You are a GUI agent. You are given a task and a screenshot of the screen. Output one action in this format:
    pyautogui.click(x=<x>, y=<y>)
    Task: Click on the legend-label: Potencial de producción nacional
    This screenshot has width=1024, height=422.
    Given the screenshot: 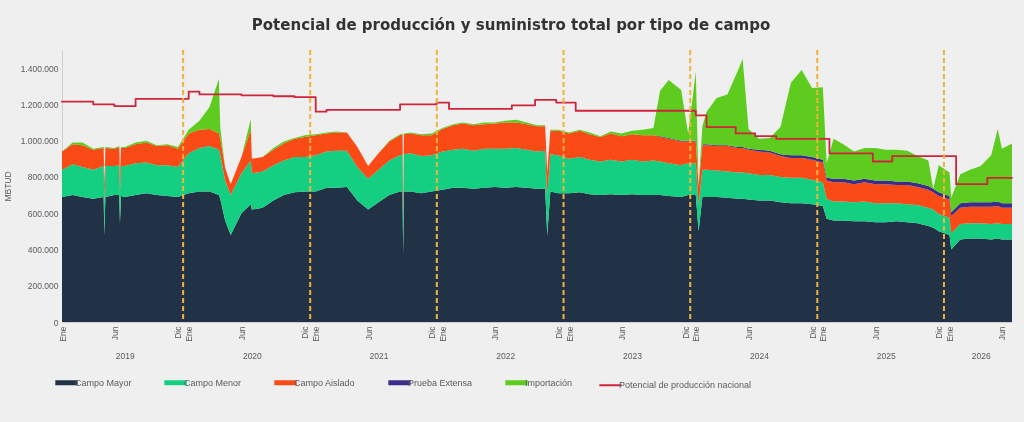 What is the action you would take?
    pyautogui.click(x=685, y=385)
    